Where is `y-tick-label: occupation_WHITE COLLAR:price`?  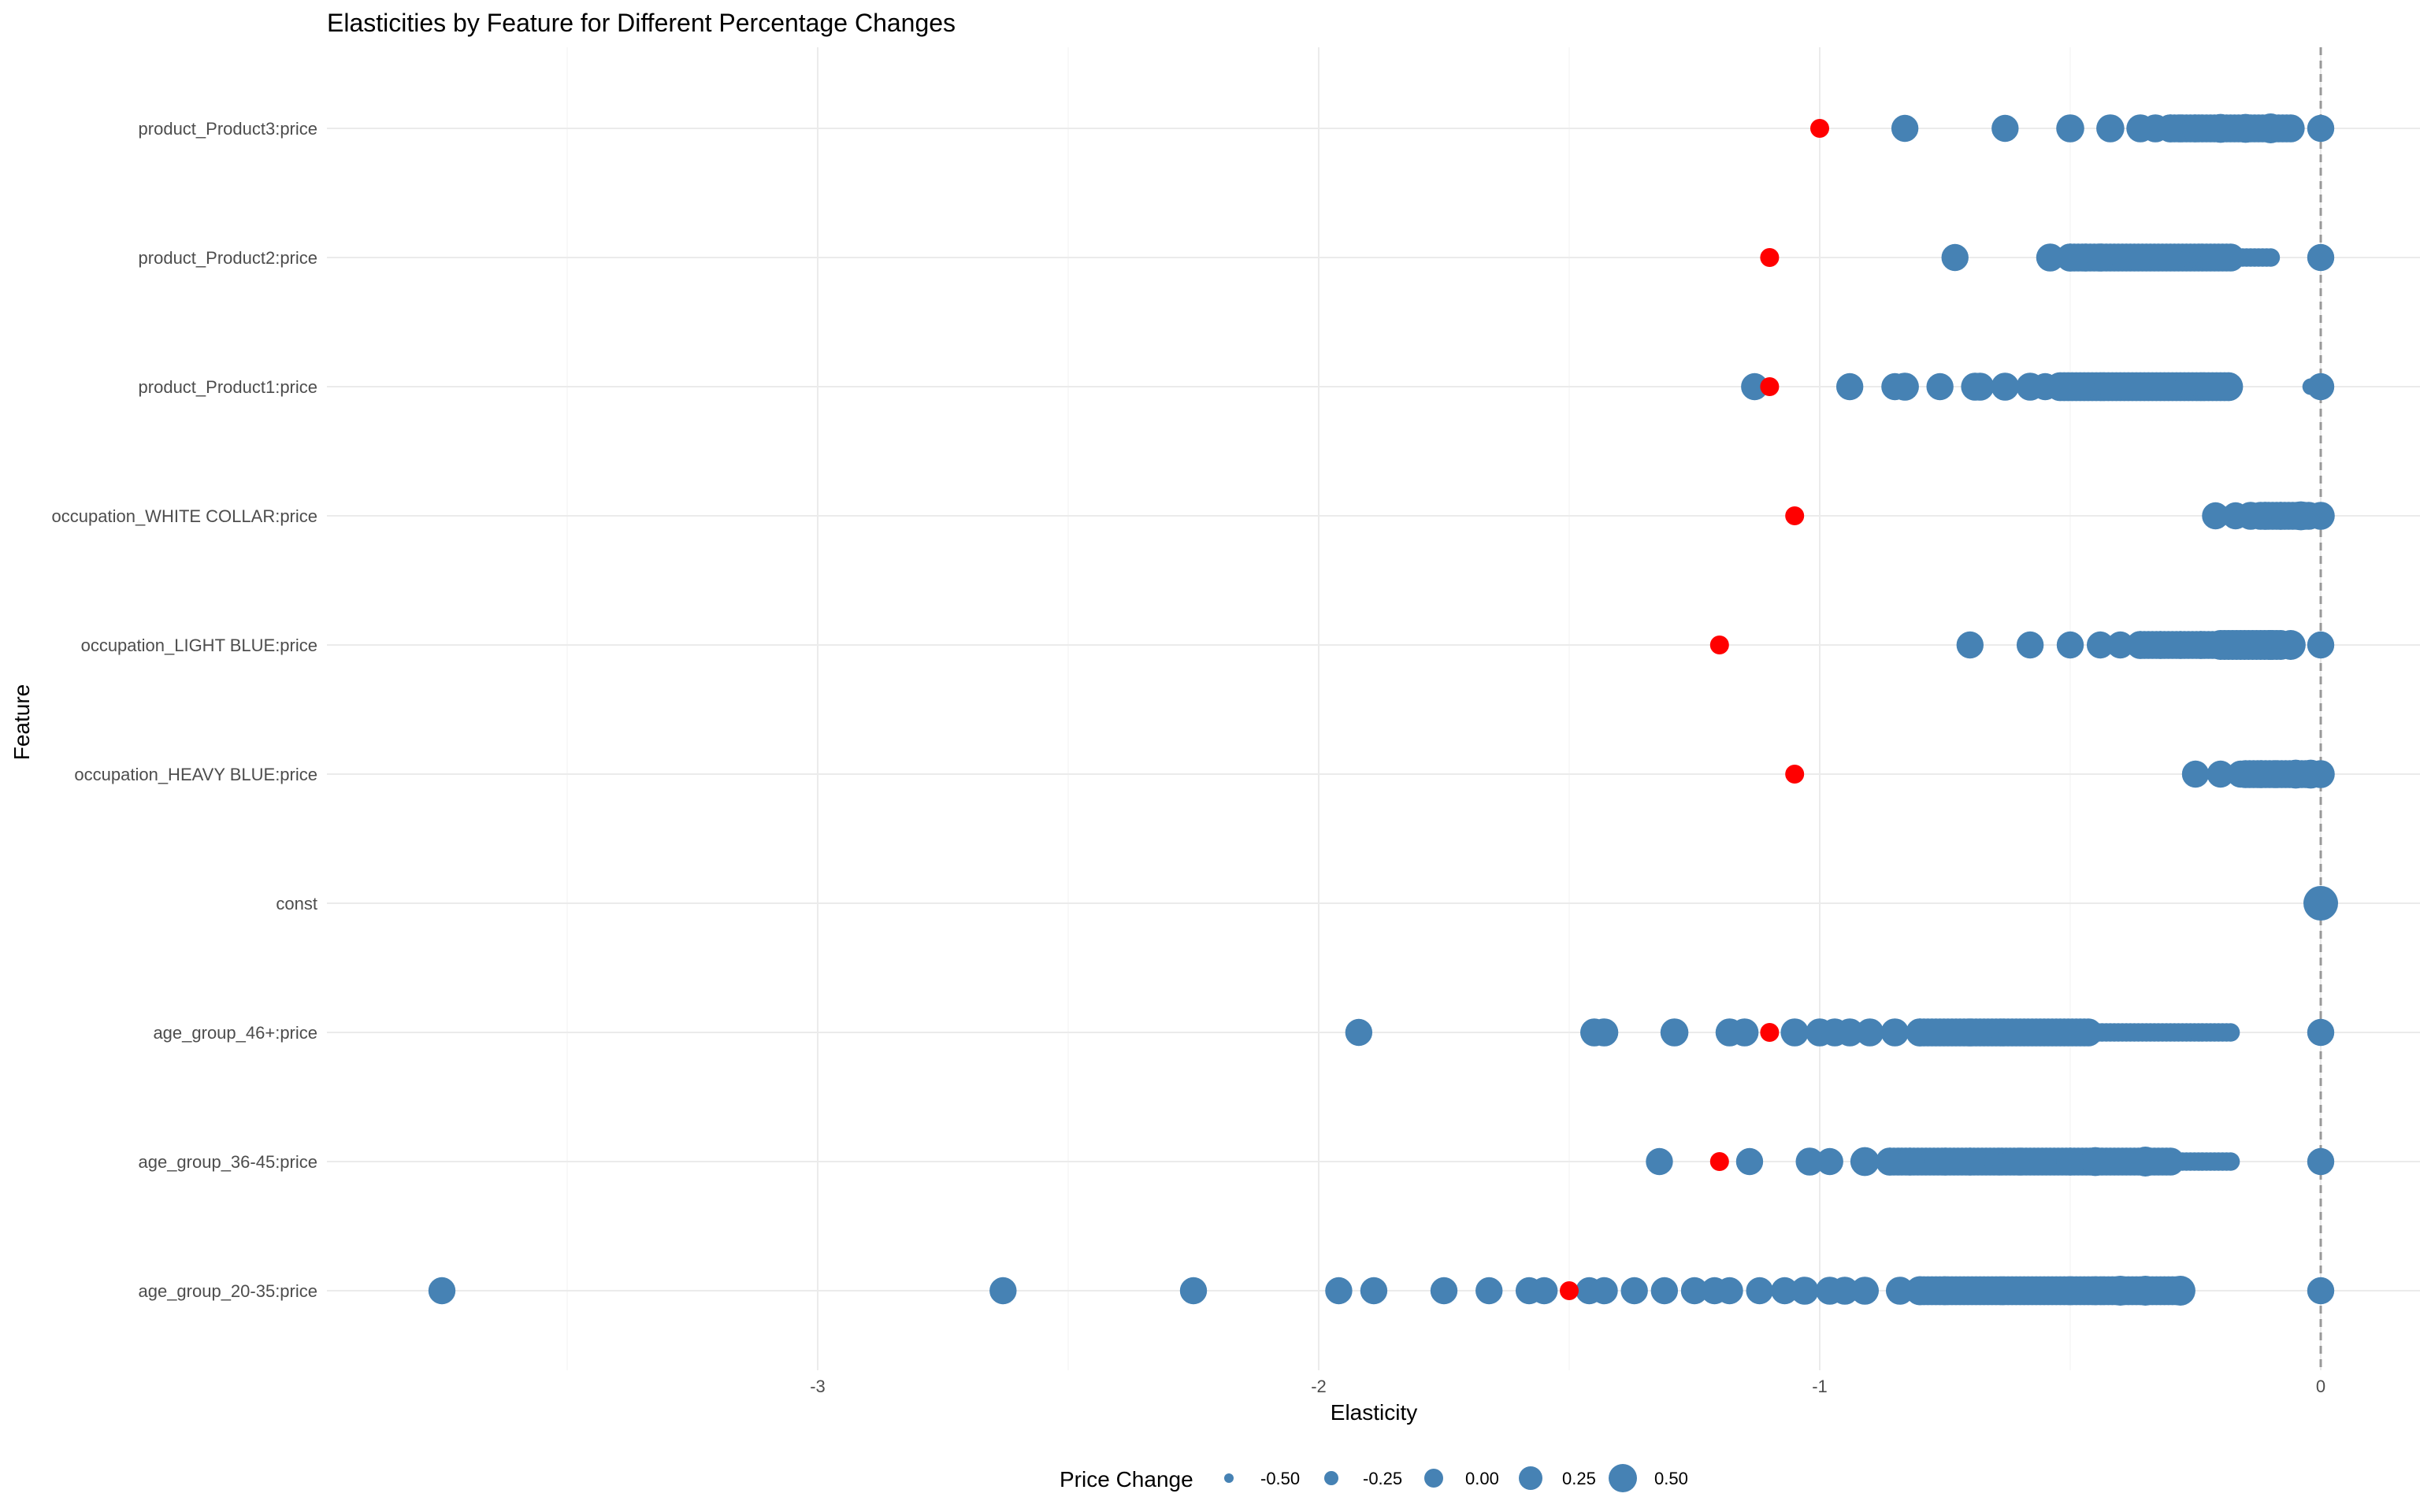
y-tick-label: occupation_WHITE COLLAR:price is located at coordinates (184, 516).